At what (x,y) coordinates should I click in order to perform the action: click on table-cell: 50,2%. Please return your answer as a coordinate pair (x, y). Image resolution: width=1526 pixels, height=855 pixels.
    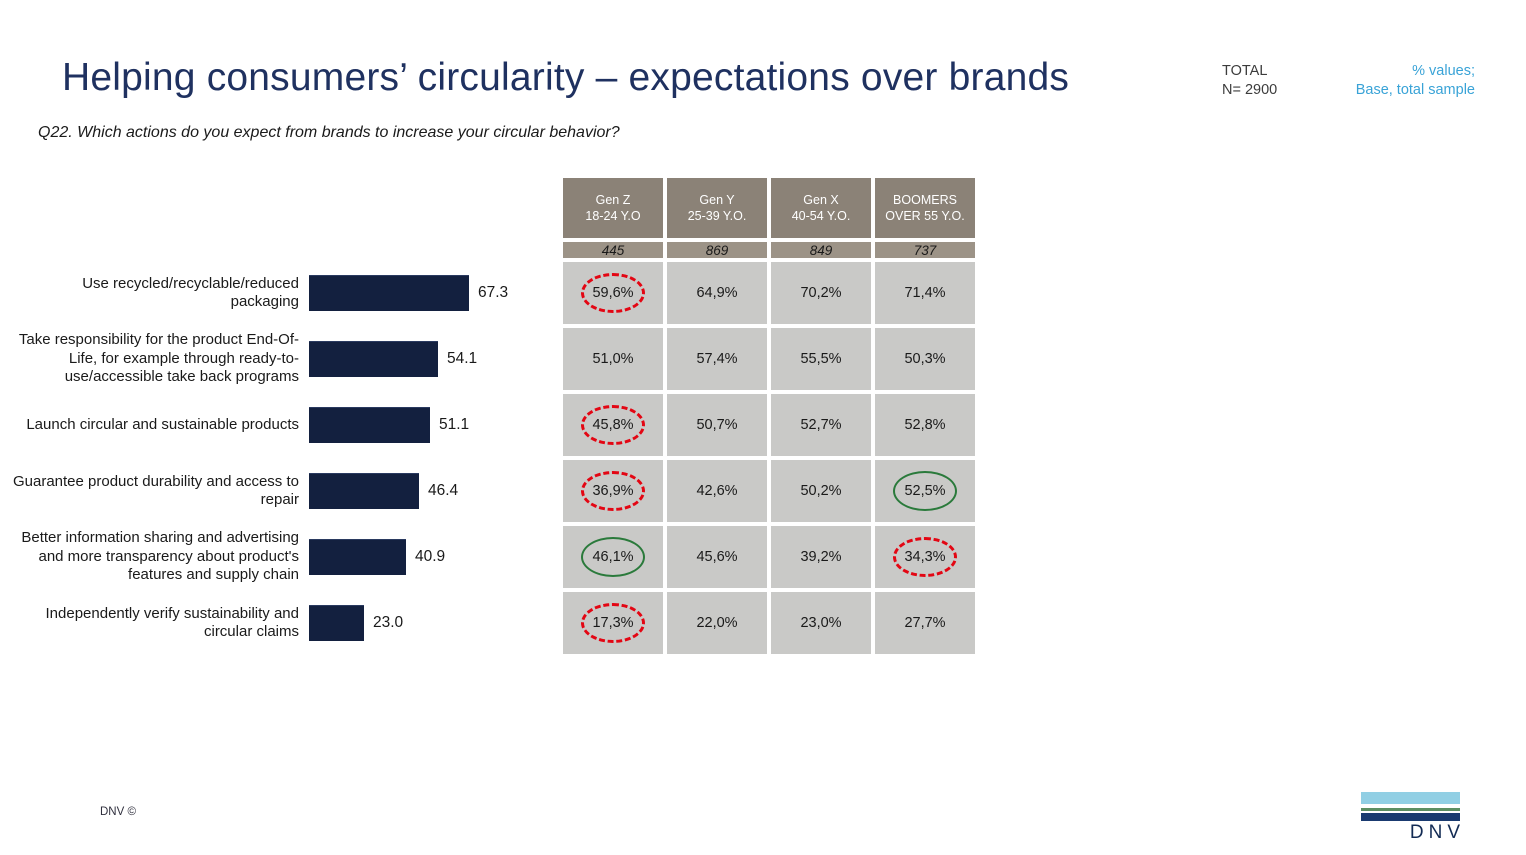
    Looking at the image, I should click on (821, 491).